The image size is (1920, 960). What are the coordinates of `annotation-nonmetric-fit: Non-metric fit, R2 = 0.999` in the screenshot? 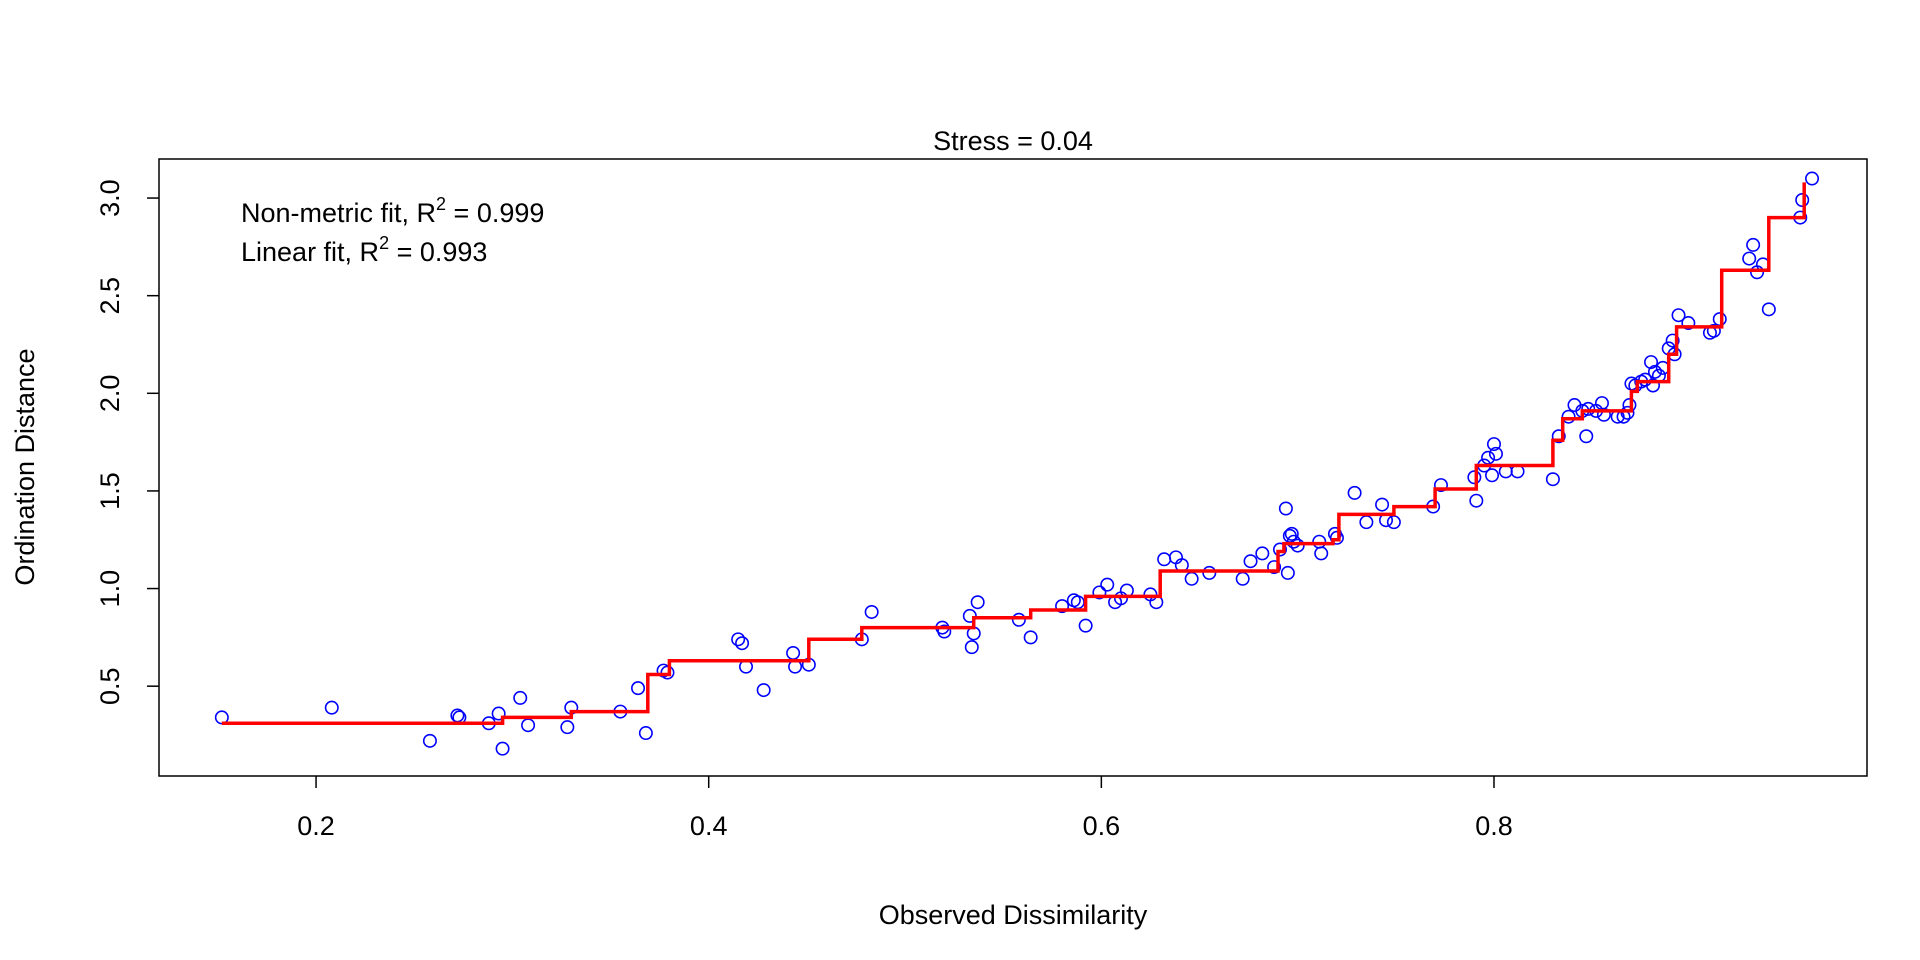 It's located at (392, 211).